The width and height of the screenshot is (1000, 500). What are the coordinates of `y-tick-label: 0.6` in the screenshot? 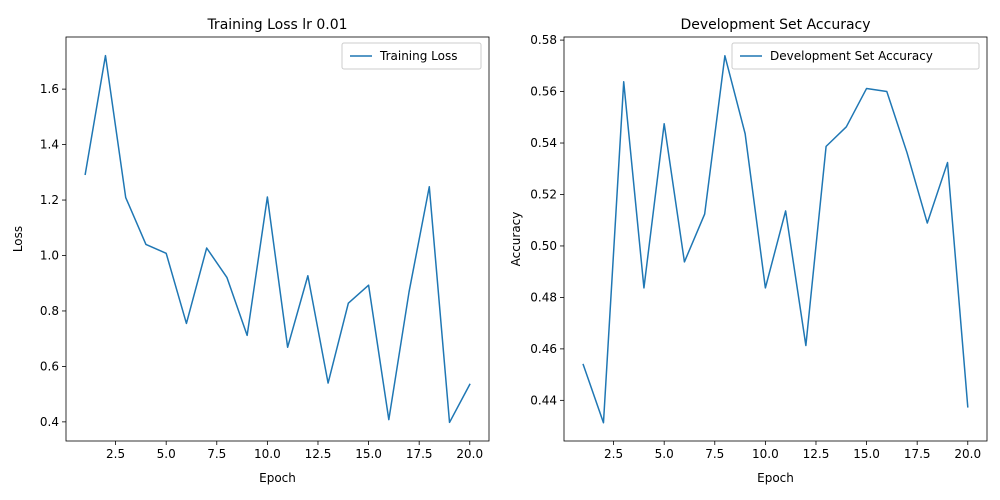 It's located at (49, 366).